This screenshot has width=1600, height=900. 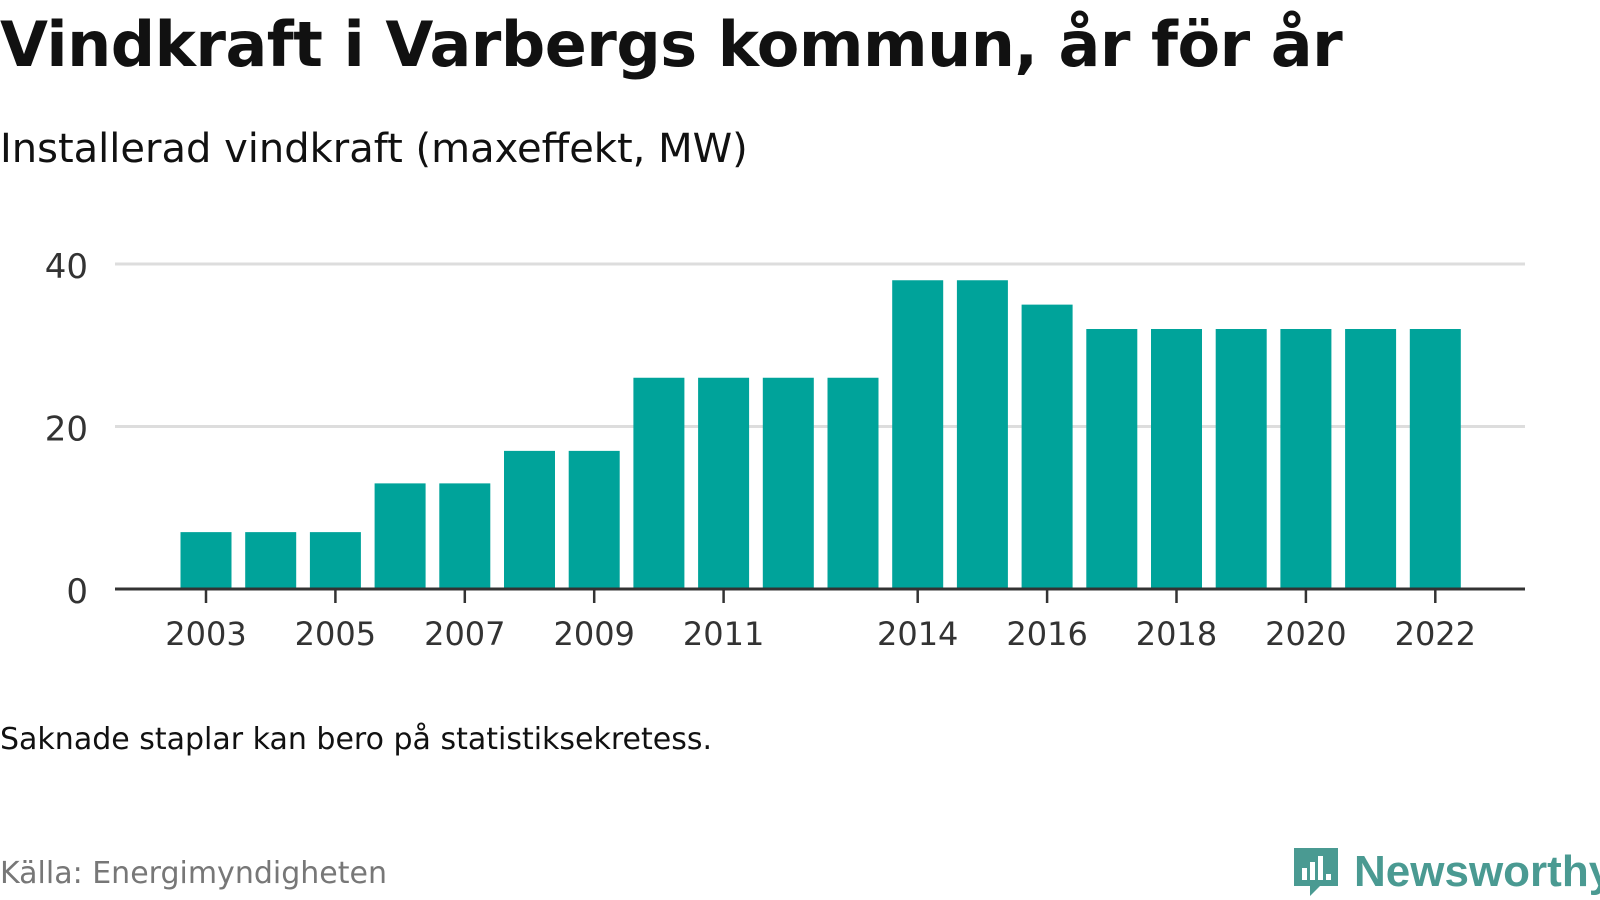 What do you see at coordinates (593, 634) in the screenshot?
I see `x-tick-label: 2009` at bounding box center [593, 634].